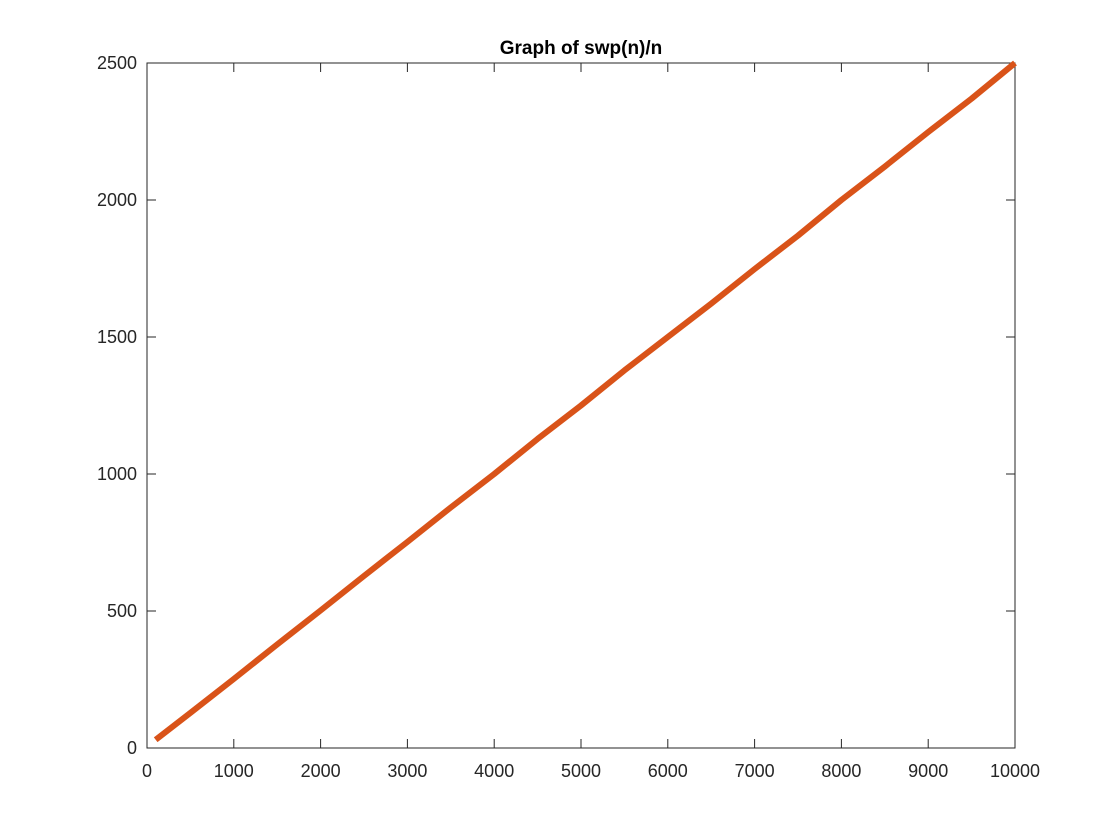 Image resolution: width=1120 pixels, height=840 pixels. I want to click on x-tick-label: 5000, so click(581, 771).